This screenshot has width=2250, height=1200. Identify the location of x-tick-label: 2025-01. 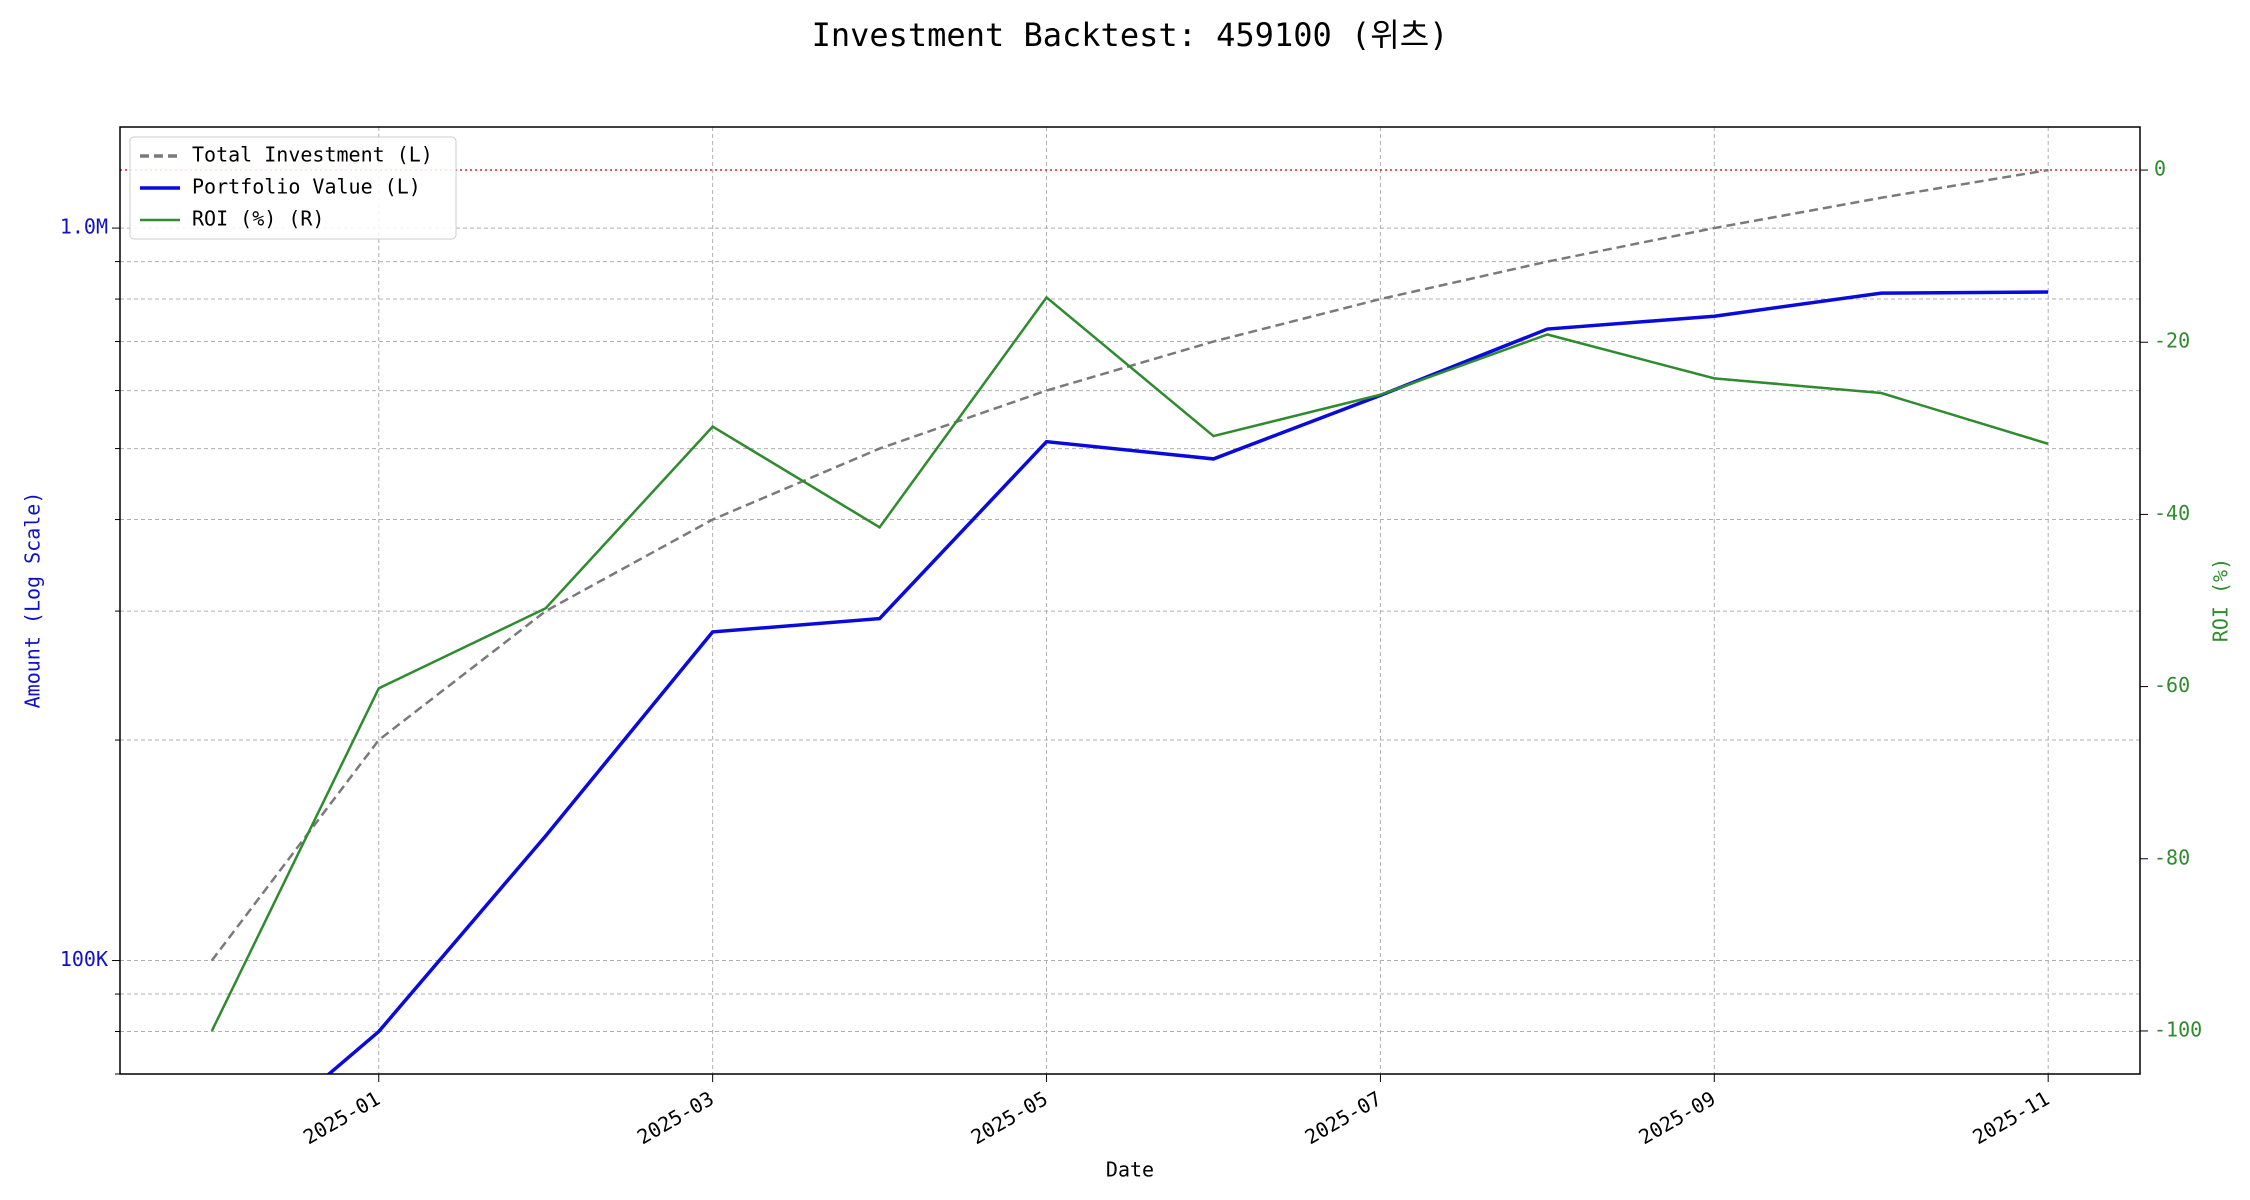
(341, 1117).